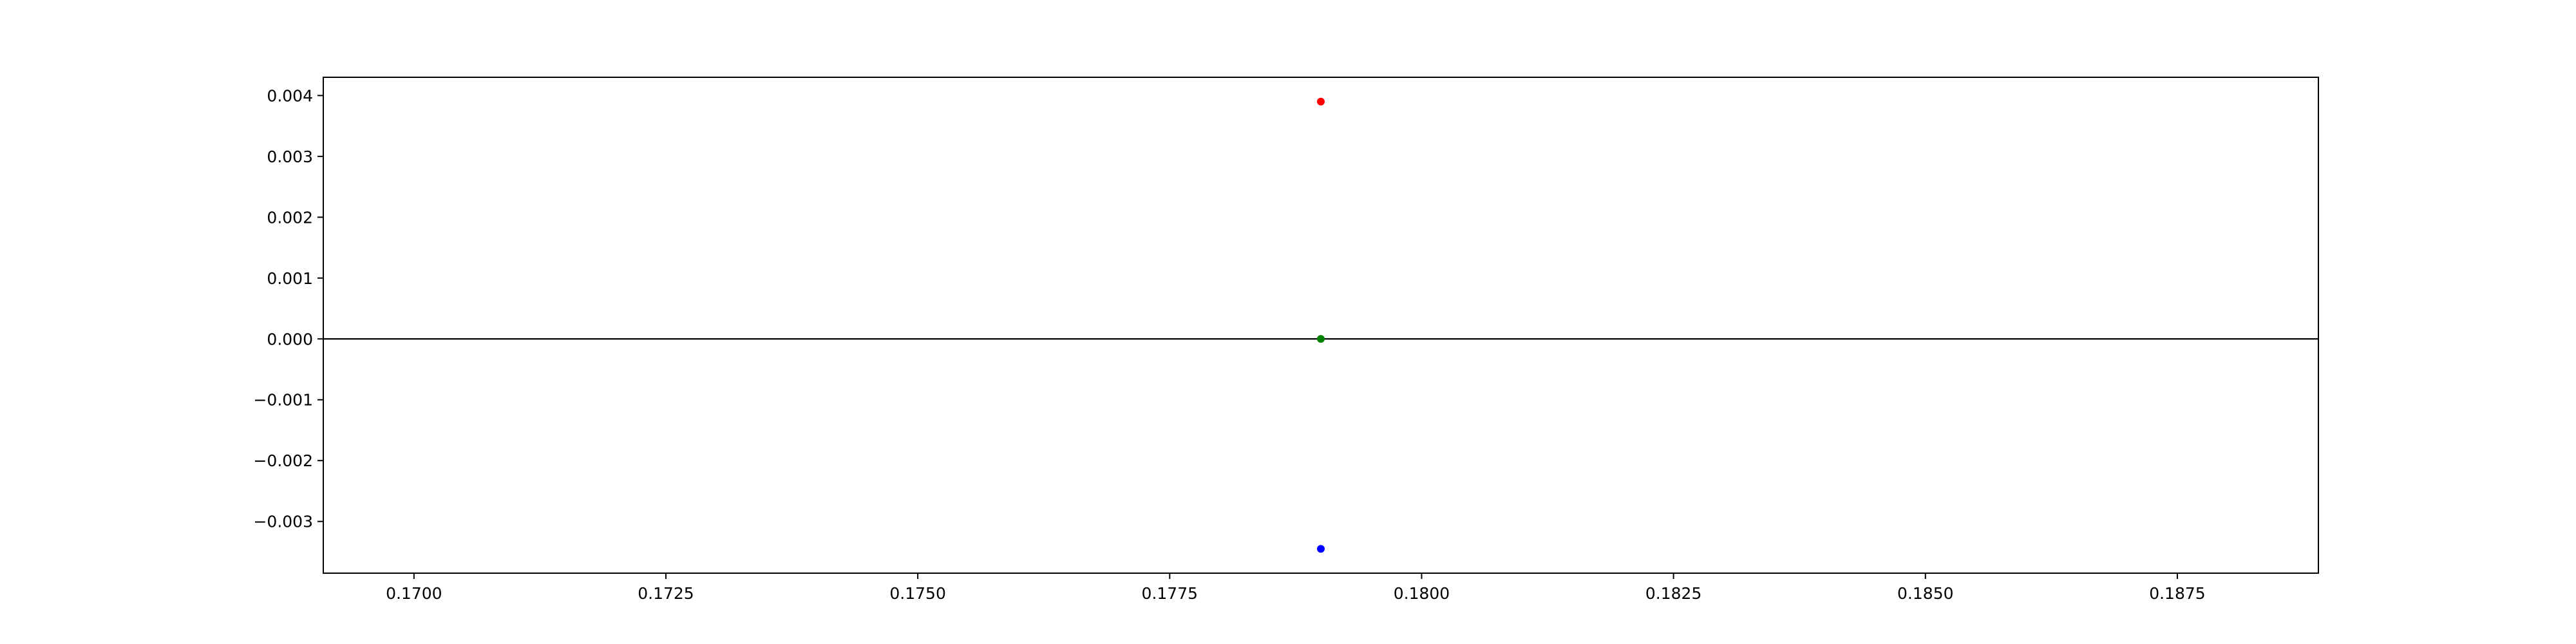 Image resolution: width=2576 pixels, height=644 pixels. I want to click on y-tick-label: −0.002, so click(283, 461).